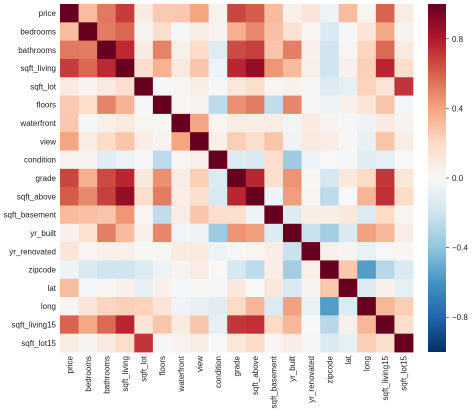 The width and height of the screenshot is (474, 419). I want to click on heatmap-cell-sqft_lot-sqft_living, so click(125, 86).